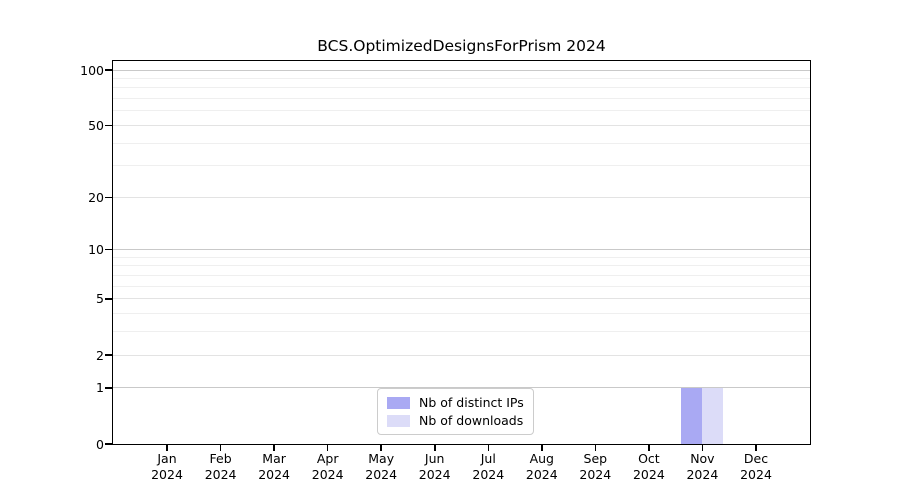 The height and width of the screenshot is (500, 900). I want to click on x-tick-label-feb: Feb 2024, so click(220, 466).